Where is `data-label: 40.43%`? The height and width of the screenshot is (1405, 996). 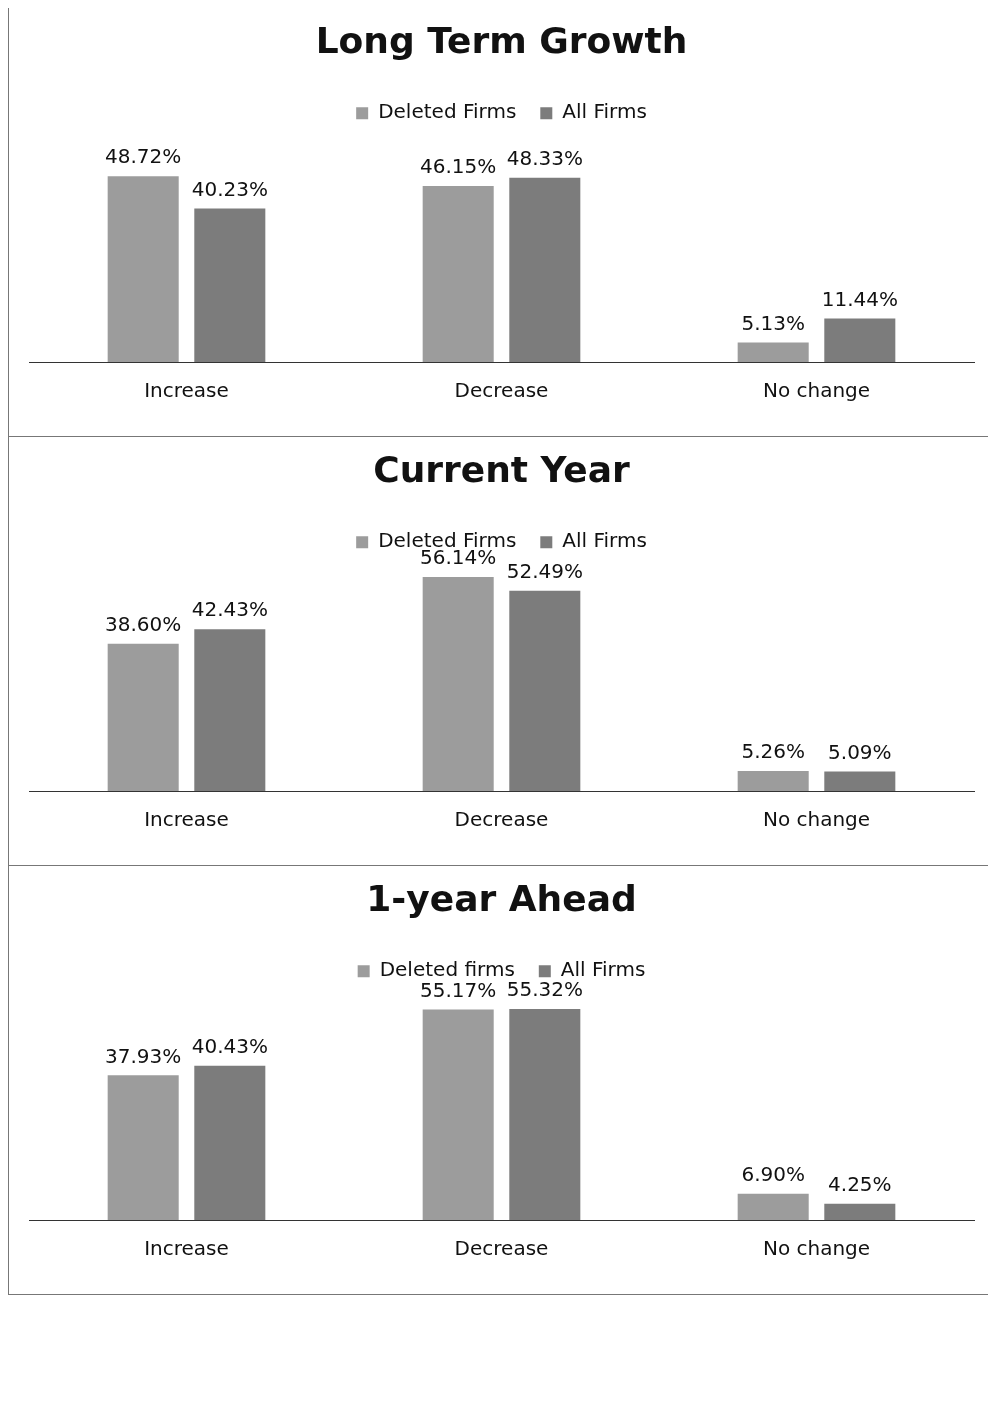
data-label: 40.43% is located at coordinates (229, 1046).